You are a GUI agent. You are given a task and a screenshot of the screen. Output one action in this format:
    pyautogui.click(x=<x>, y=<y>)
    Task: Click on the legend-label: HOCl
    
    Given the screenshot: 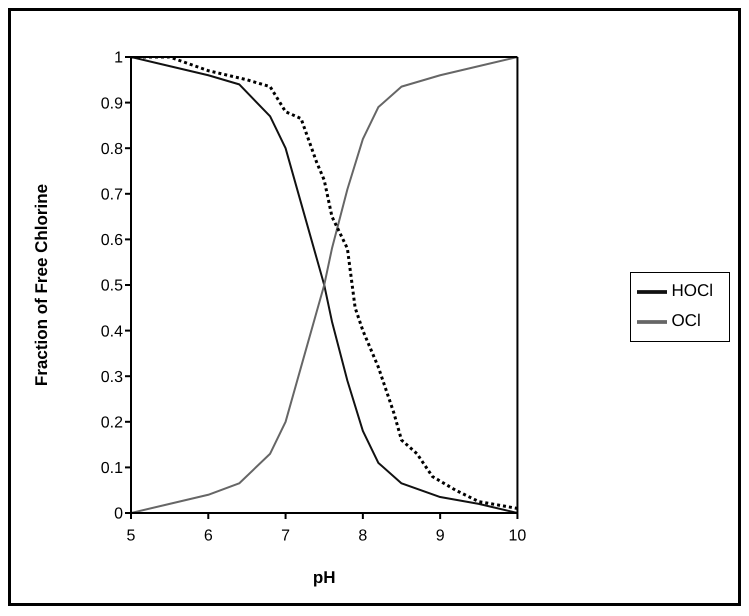 What is the action you would take?
    pyautogui.click(x=692, y=290)
    